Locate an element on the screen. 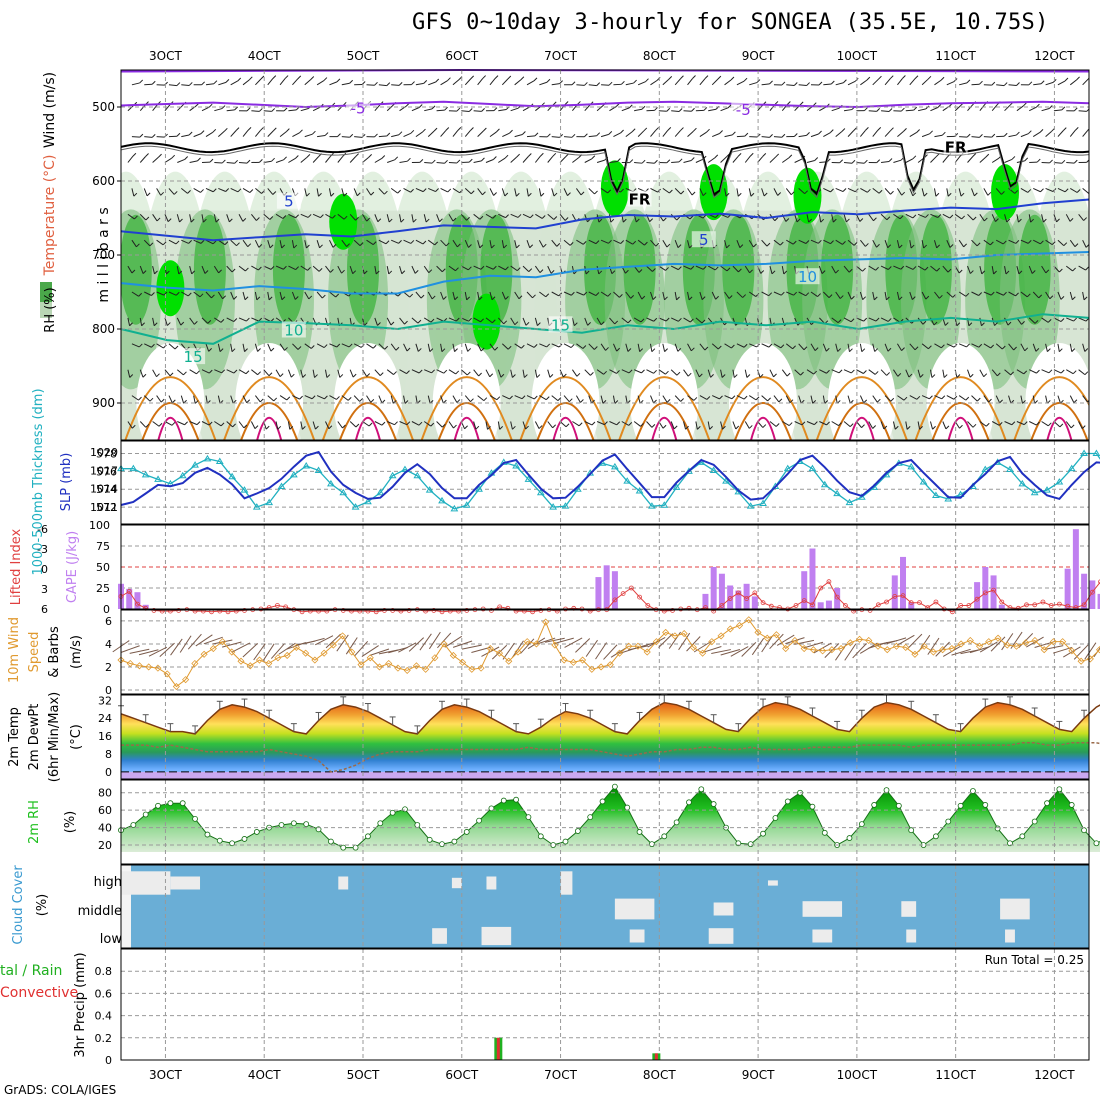 The width and height of the screenshot is (1100, 1100). middle-cloud-block is located at coordinates (1015, 909).